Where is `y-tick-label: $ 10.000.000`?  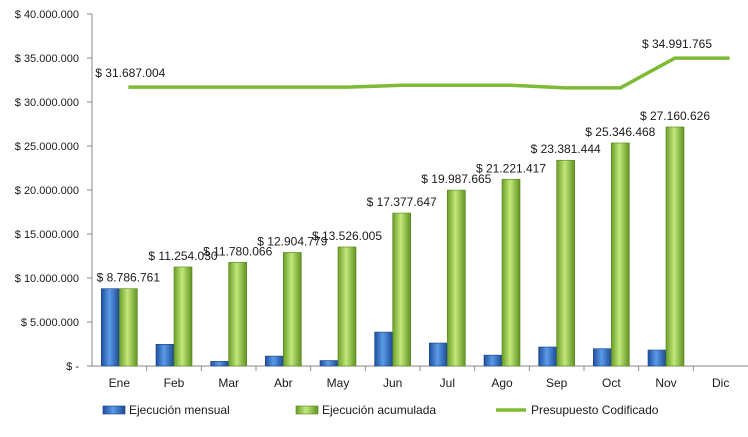
y-tick-label: $ 10.000.000 is located at coordinates (47, 279).